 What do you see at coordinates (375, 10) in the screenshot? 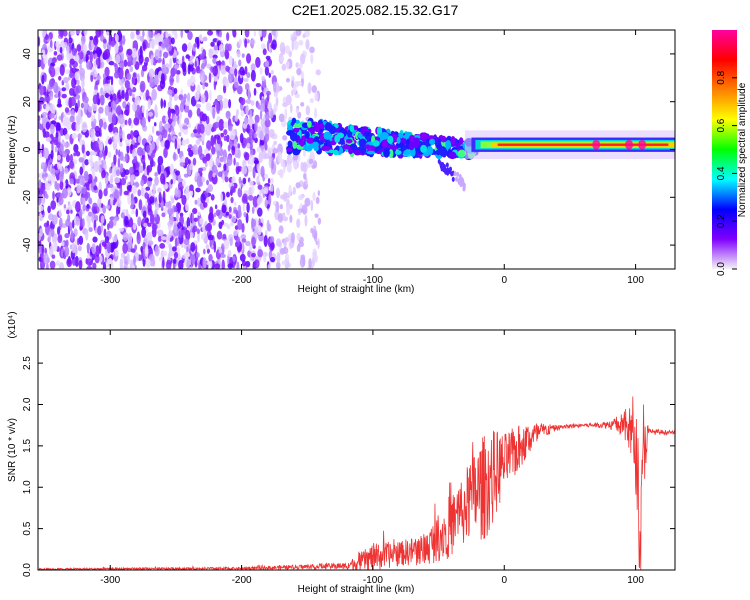
I see `page-title: C2E1.2025.082.15.32.G17` at bounding box center [375, 10].